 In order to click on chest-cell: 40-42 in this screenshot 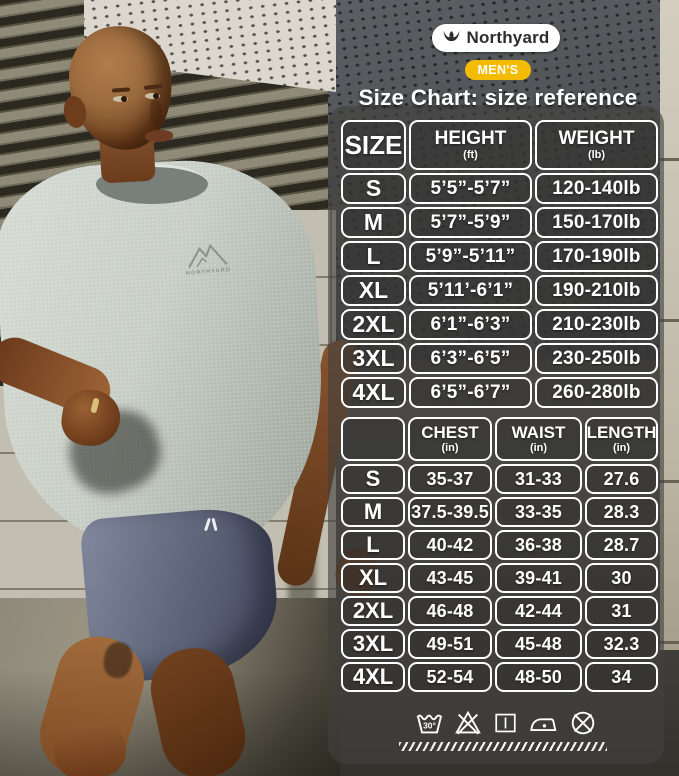, I will do `click(450, 545)`.